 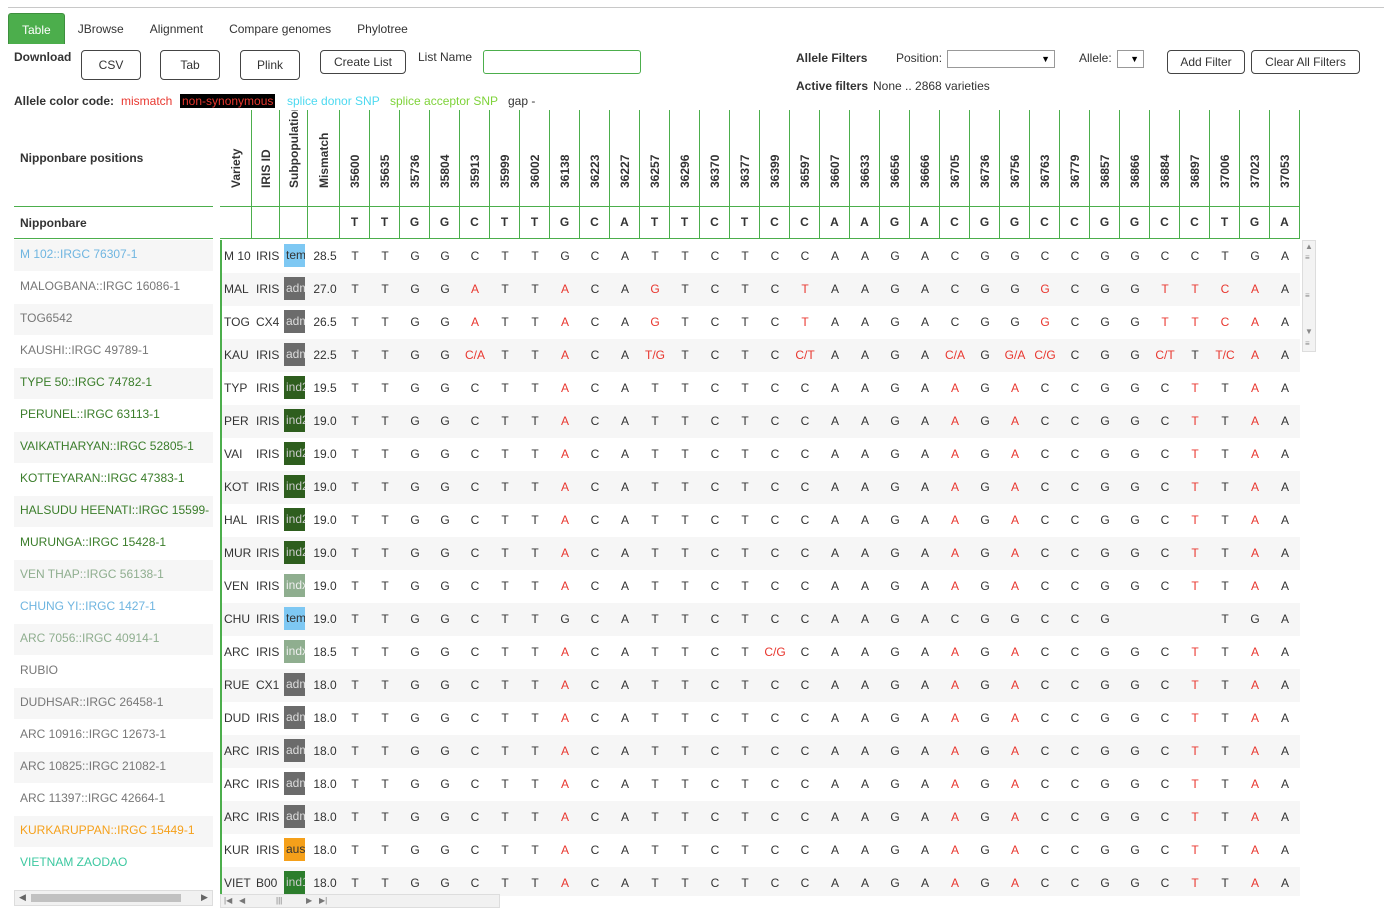 What do you see at coordinates (625, 158) in the screenshot?
I see `position-header: 36227` at bounding box center [625, 158].